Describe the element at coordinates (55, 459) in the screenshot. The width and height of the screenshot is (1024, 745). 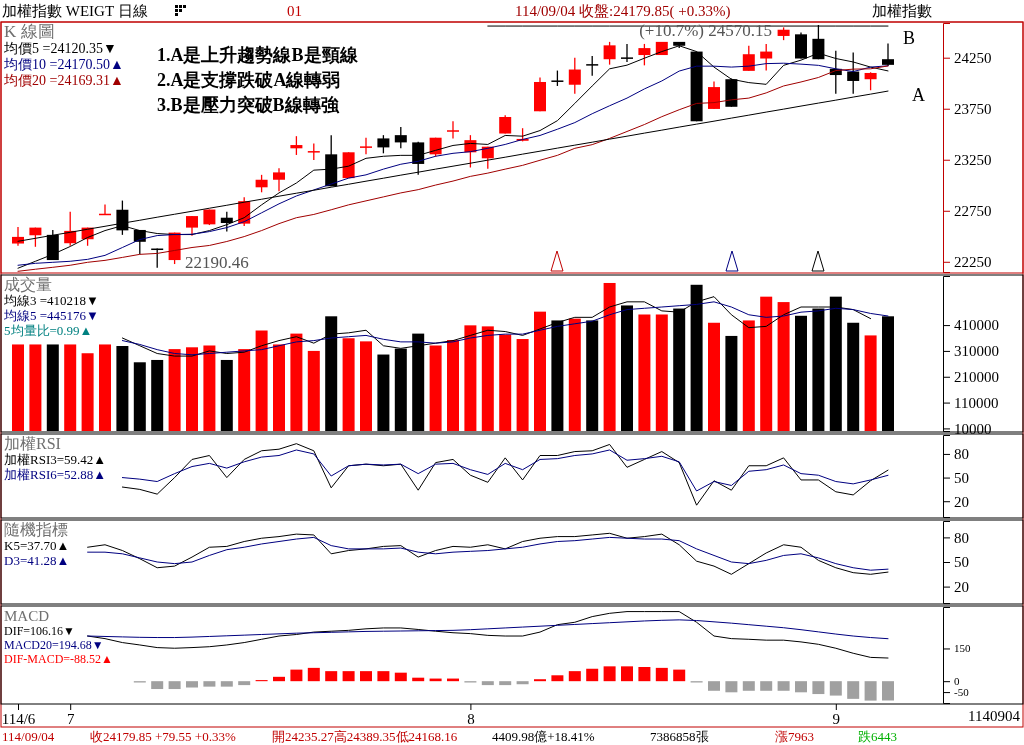
I see `series-label: 加權RSI3=59.42▲` at that location.